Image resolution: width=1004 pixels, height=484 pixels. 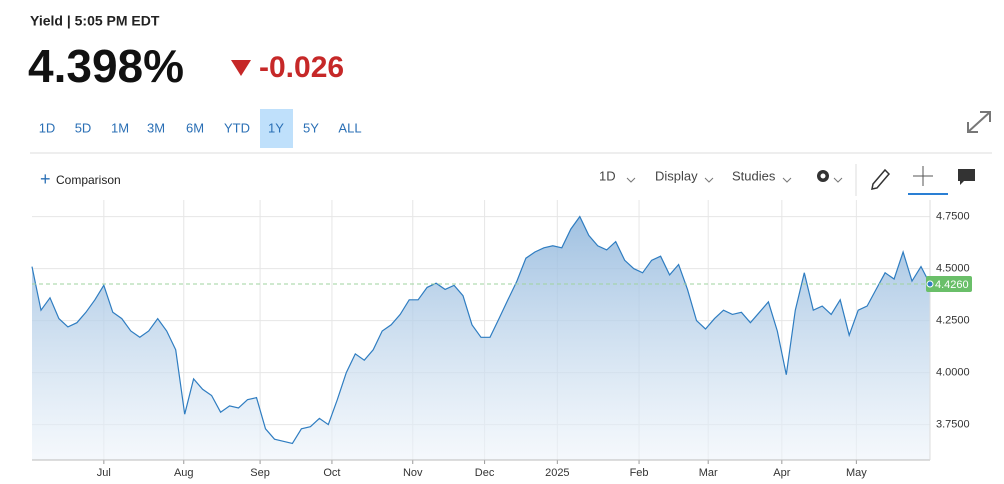 What do you see at coordinates (952, 285) in the screenshot?
I see `last-label: 4.4260` at bounding box center [952, 285].